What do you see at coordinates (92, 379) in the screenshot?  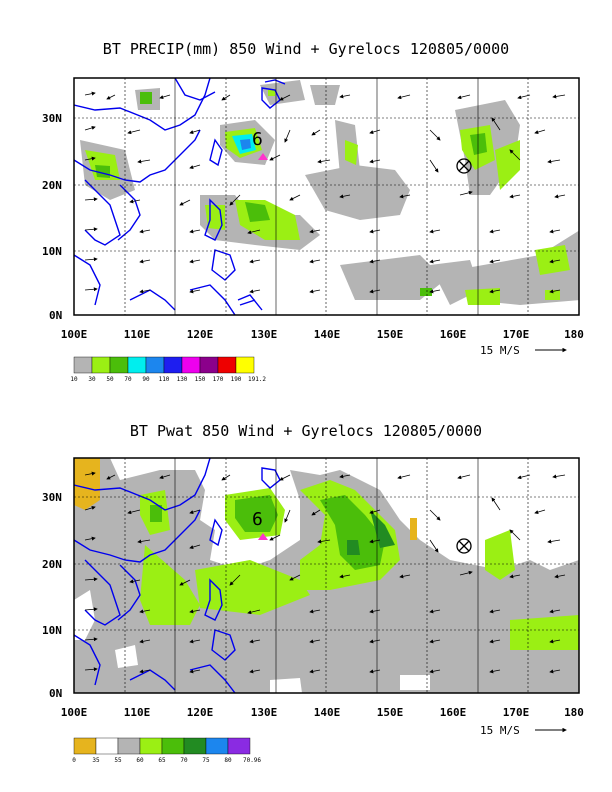 I see `legend-label: 30` at bounding box center [92, 379].